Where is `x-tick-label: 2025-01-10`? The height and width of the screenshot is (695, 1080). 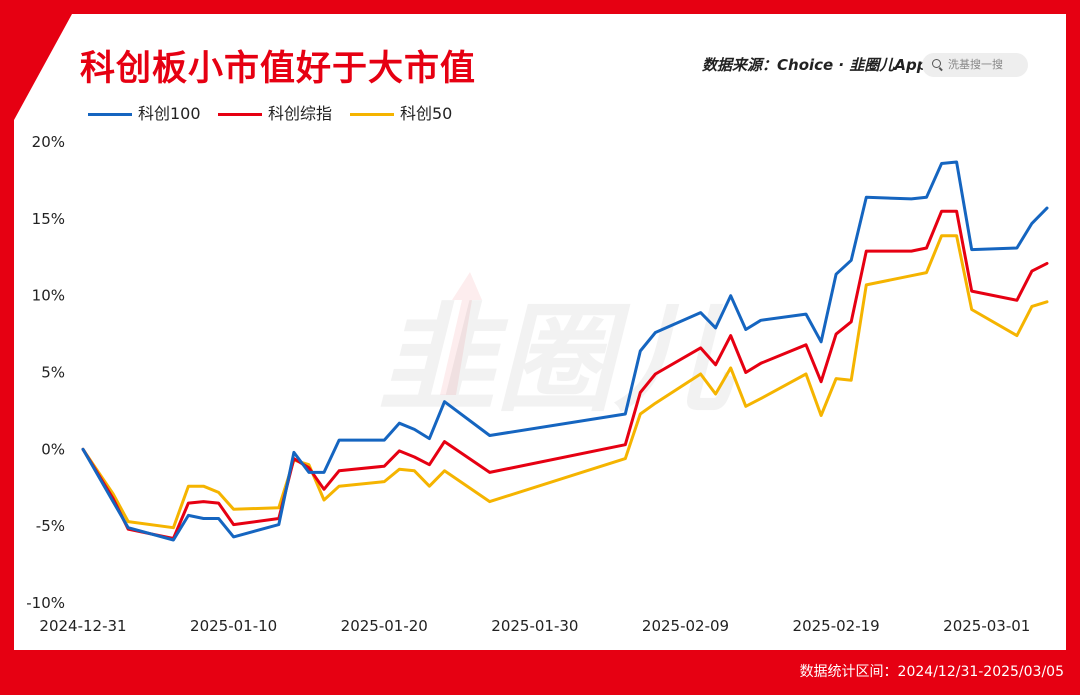
x-tick-label: 2025-01-10 is located at coordinates (233, 626).